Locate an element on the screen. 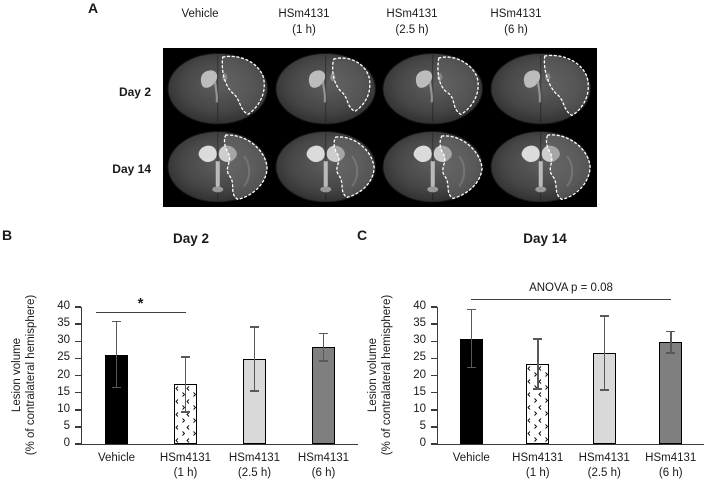 This screenshot has width=707, height=488. panel-c-label: C is located at coordinates (362, 235).